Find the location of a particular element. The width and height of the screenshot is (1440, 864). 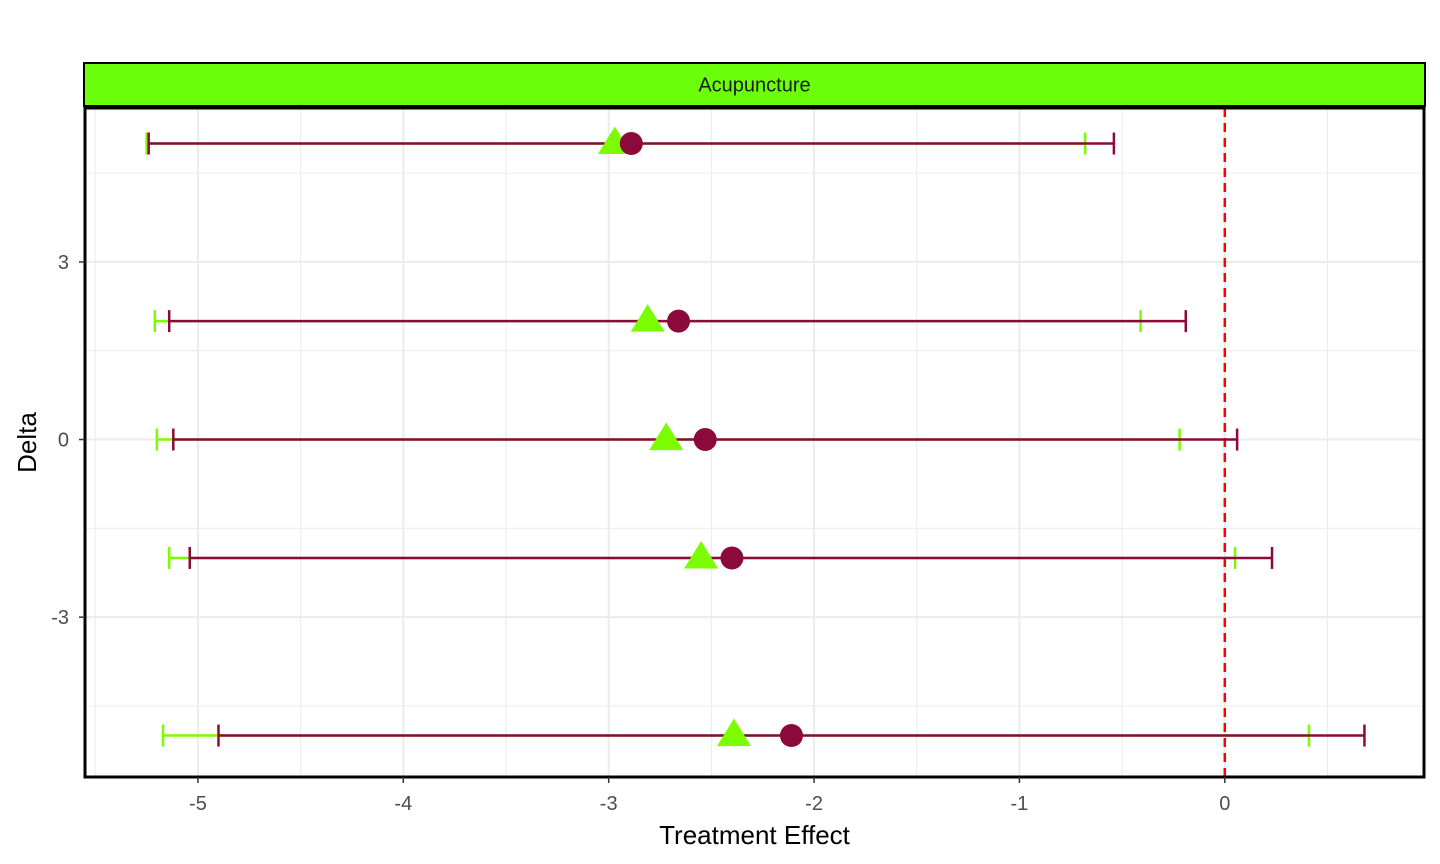

y-tick-label: 3 is located at coordinates (63, 263).